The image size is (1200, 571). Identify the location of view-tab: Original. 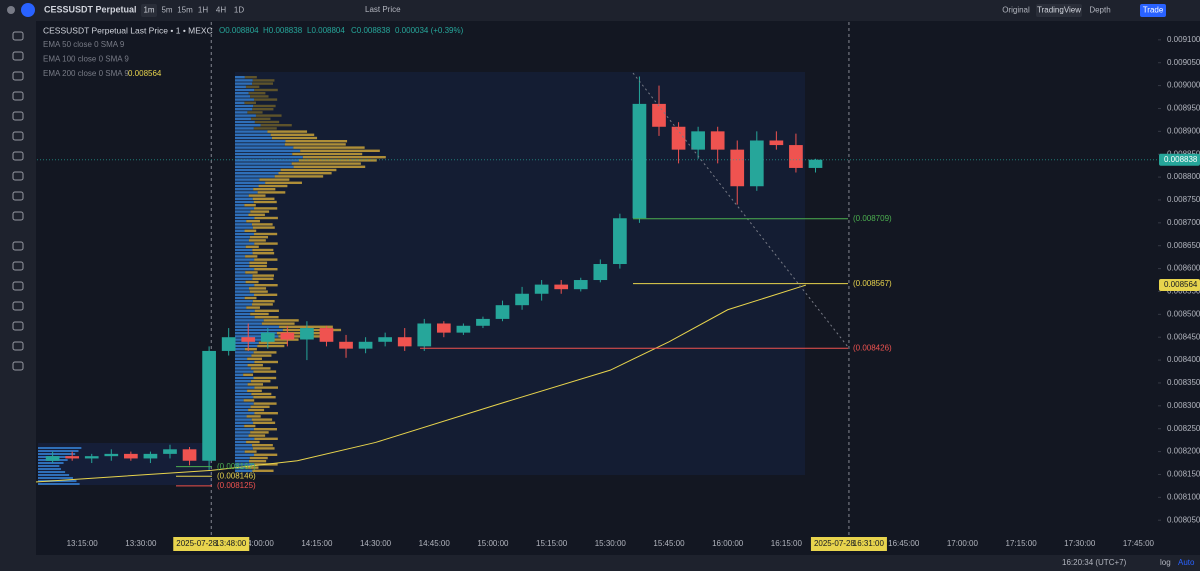
(1016, 10).